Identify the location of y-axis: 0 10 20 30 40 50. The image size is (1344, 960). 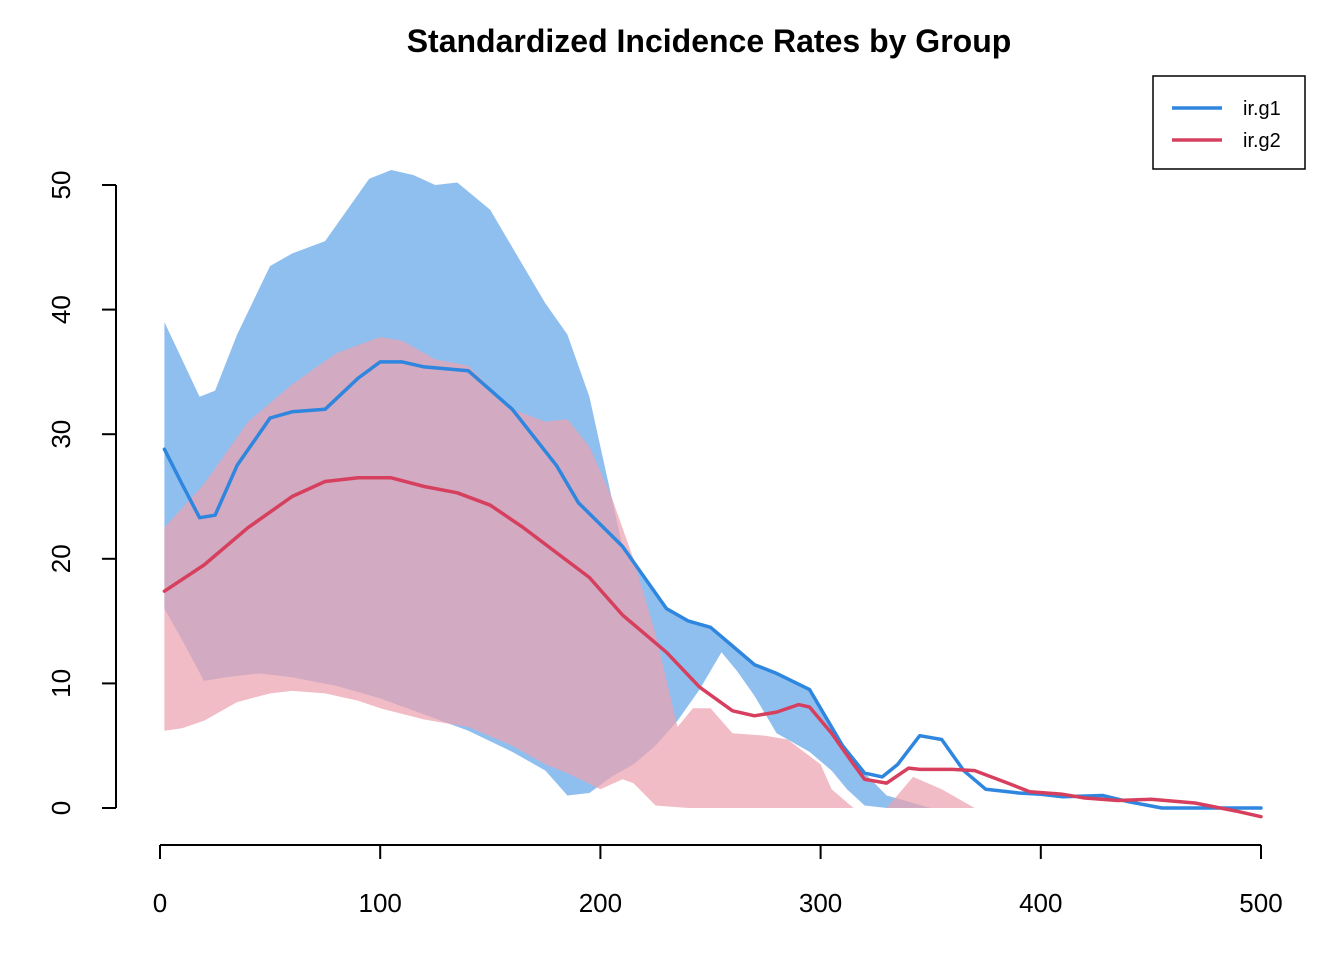
(81, 493).